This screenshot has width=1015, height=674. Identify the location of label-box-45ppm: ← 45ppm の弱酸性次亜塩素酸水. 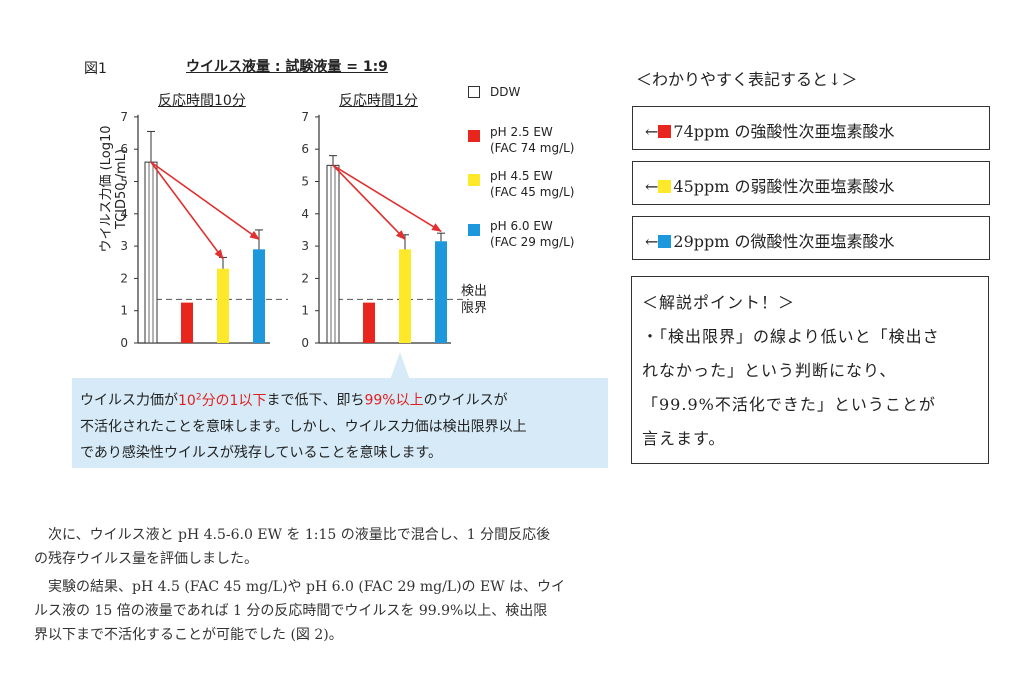
(811, 183).